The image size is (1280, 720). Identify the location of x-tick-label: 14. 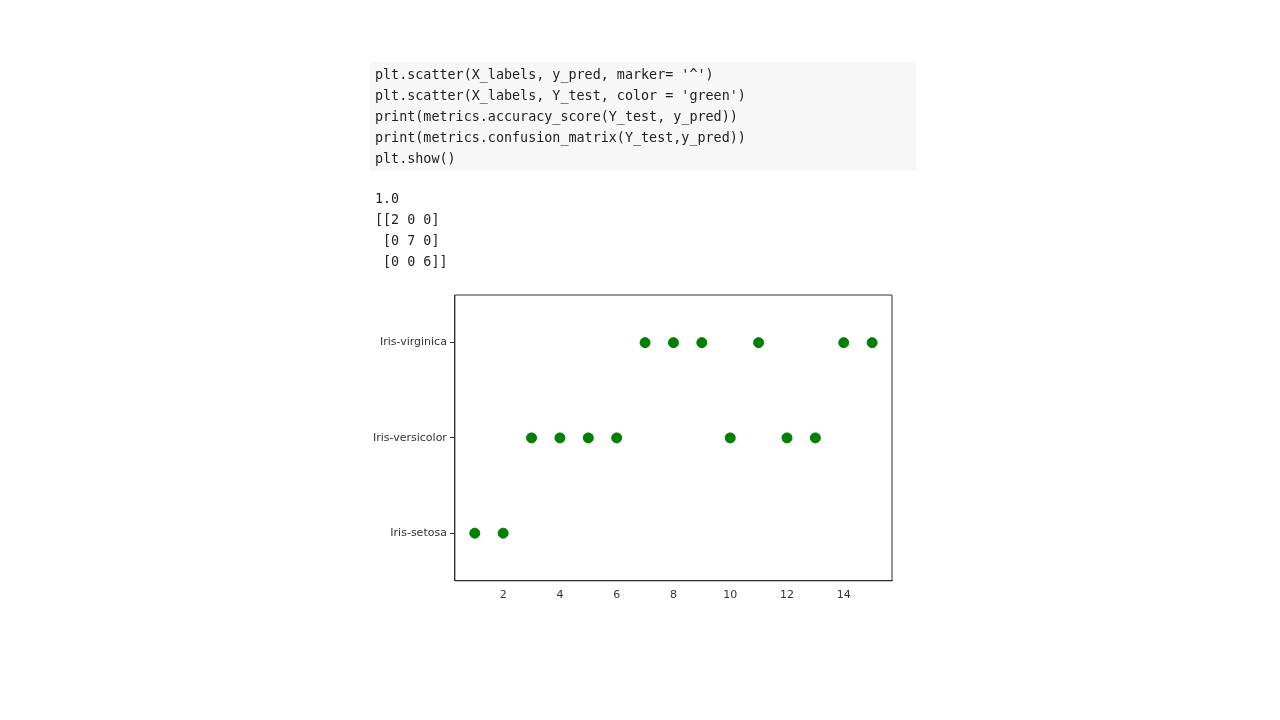
(843, 595).